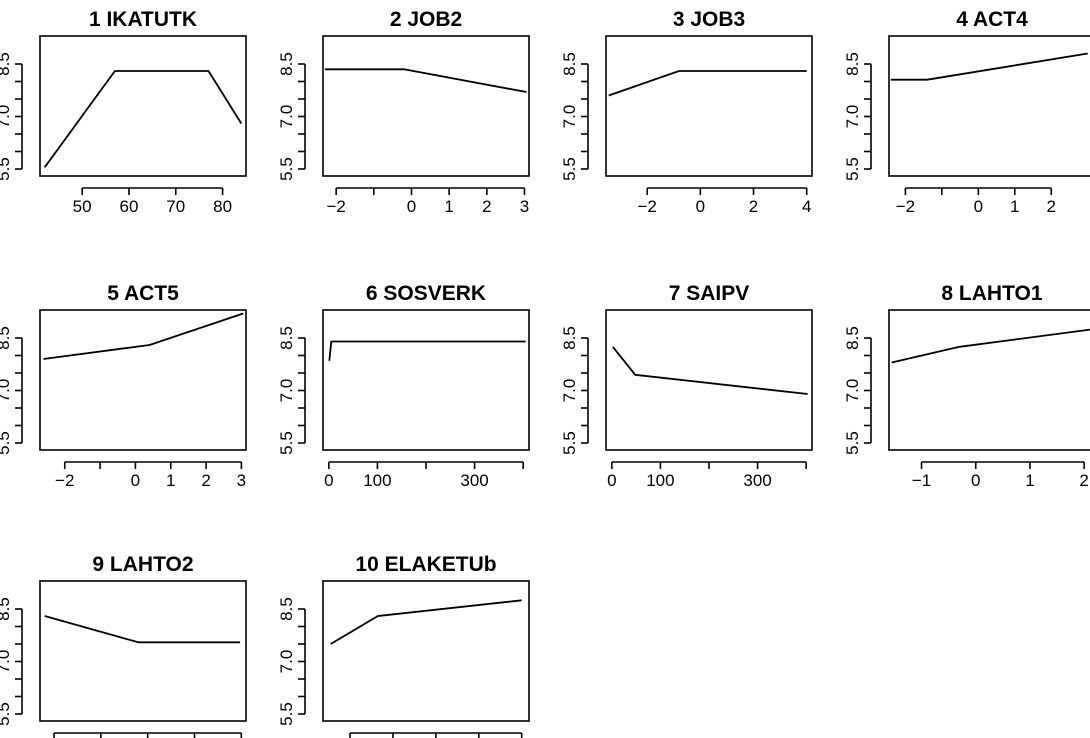 The width and height of the screenshot is (1090, 738). What do you see at coordinates (524, 206) in the screenshot?
I see `x-tick-label: 3` at bounding box center [524, 206].